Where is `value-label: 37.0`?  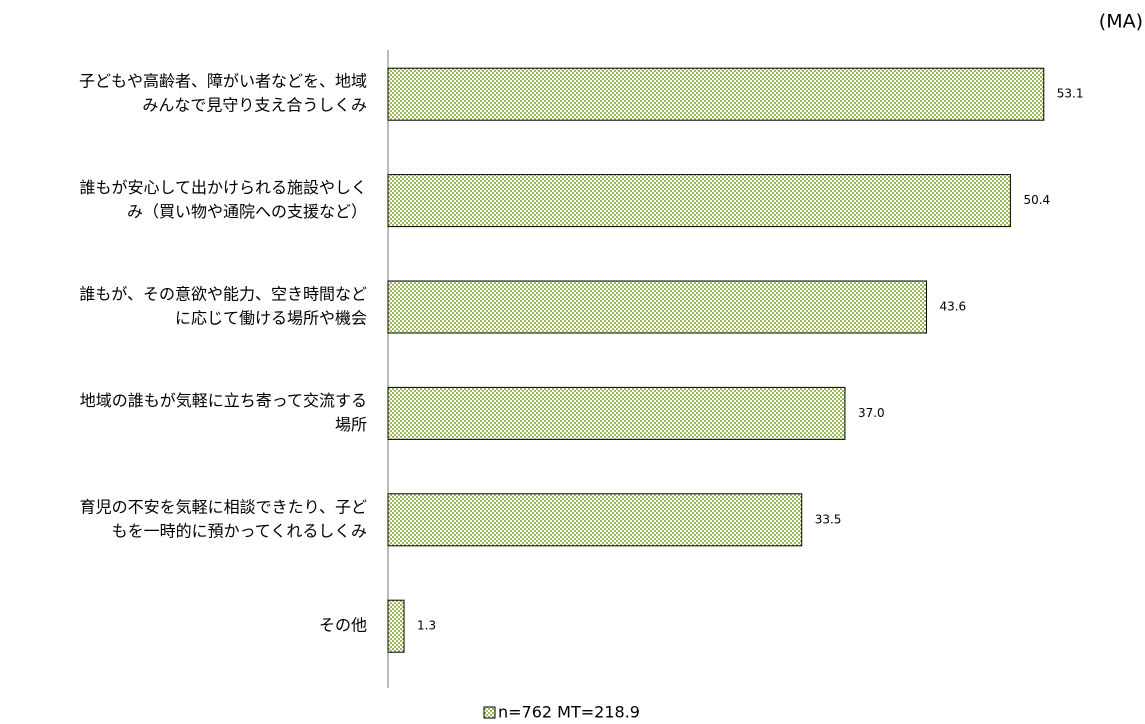 value-label: 37.0 is located at coordinates (871, 413).